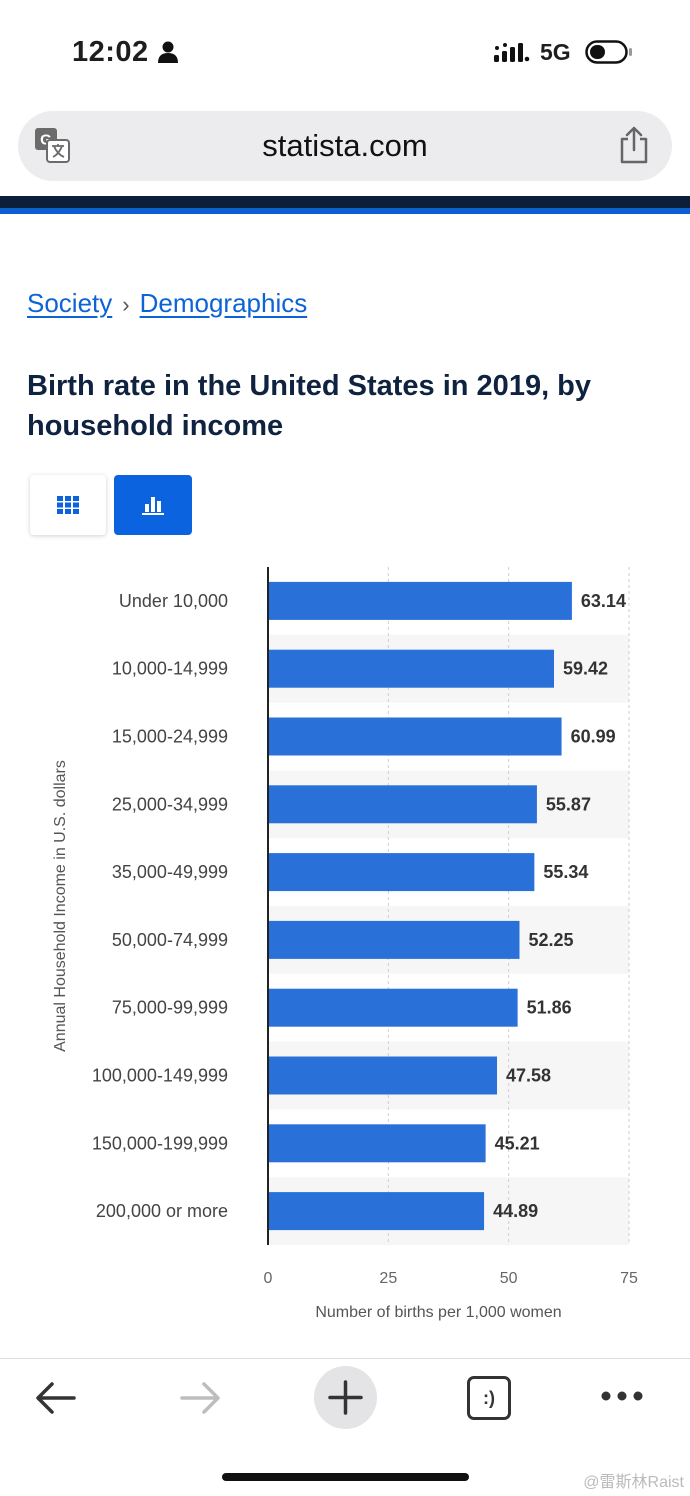  Describe the element at coordinates (345, 203) in the screenshot. I see `site-header-strip` at that location.